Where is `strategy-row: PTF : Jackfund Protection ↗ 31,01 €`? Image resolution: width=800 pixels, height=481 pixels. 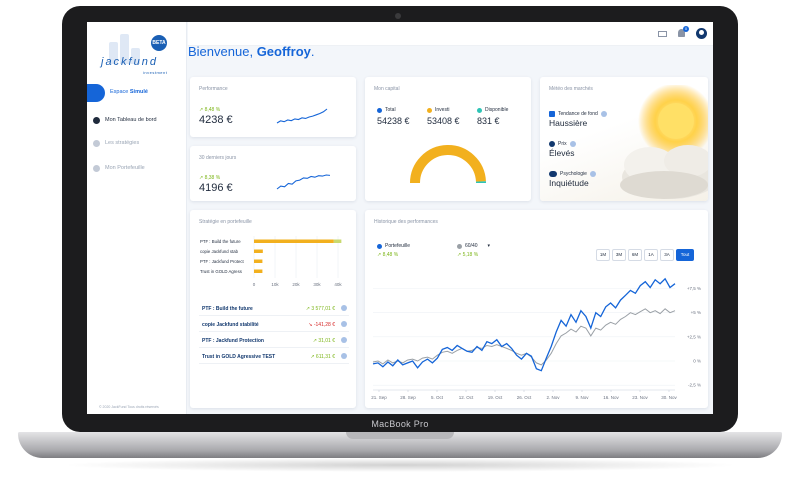
strategy-row: PTF : Jackfund Protection ↗ 31,01 € is located at coordinates (274, 341).